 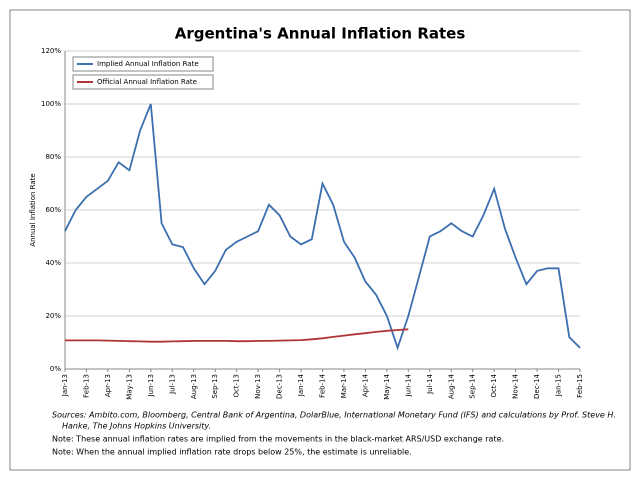 I want to click on x-tick-label: Sep-13, so click(x=215, y=386).